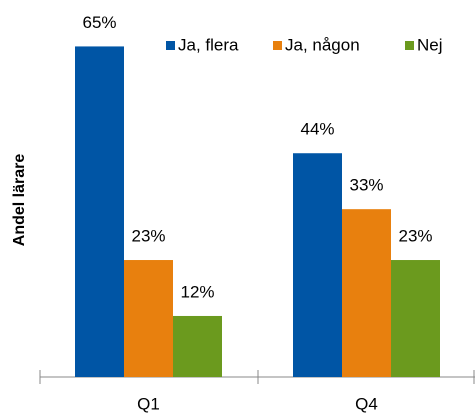 The height and width of the screenshot is (418, 475). I want to click on x-tick-label: Q4, so click(366, 403).